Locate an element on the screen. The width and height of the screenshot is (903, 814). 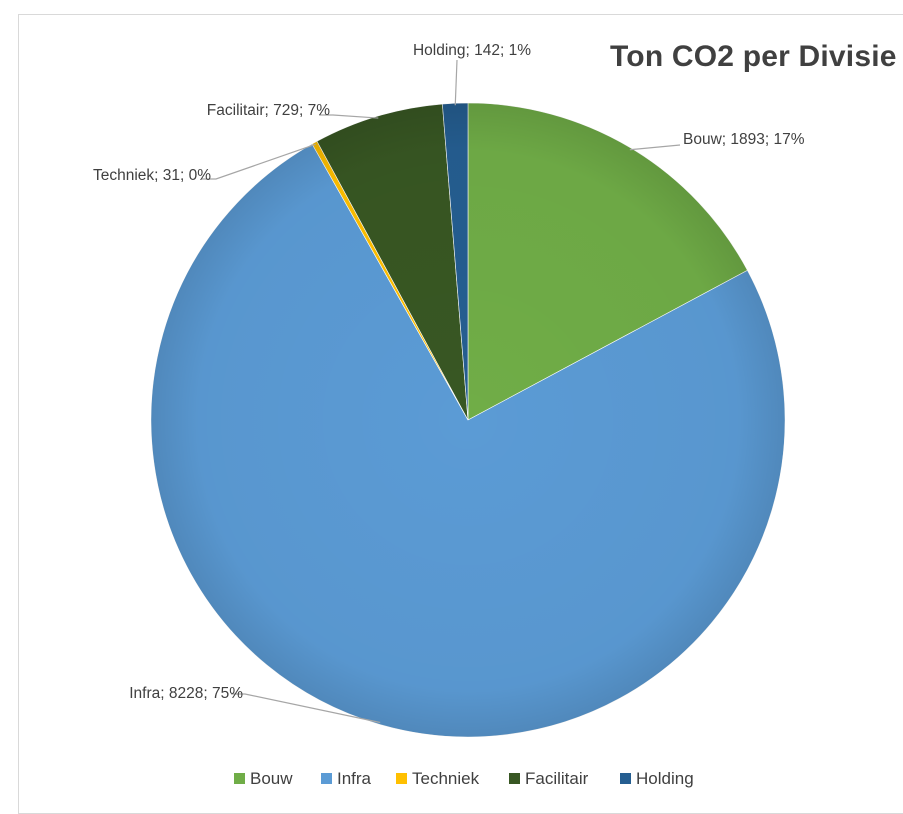
legend-item-facilitair: Facilitair is located at coordinates (549, 778).